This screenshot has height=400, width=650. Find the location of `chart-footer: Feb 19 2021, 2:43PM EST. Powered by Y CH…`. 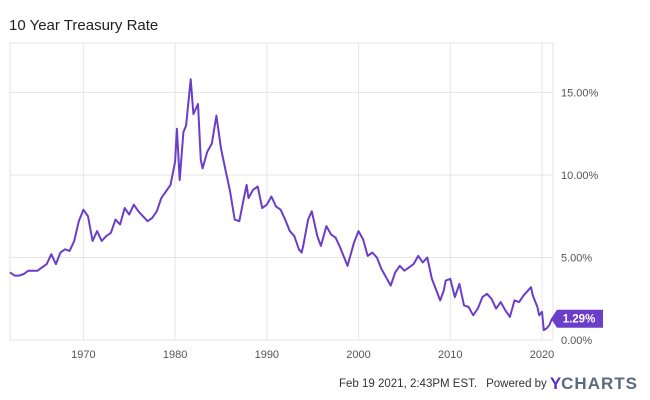

chart-footer: Feb 19 2021, 2:43PM EST. Powered by Y CH… is located at coordinates (488, 384).